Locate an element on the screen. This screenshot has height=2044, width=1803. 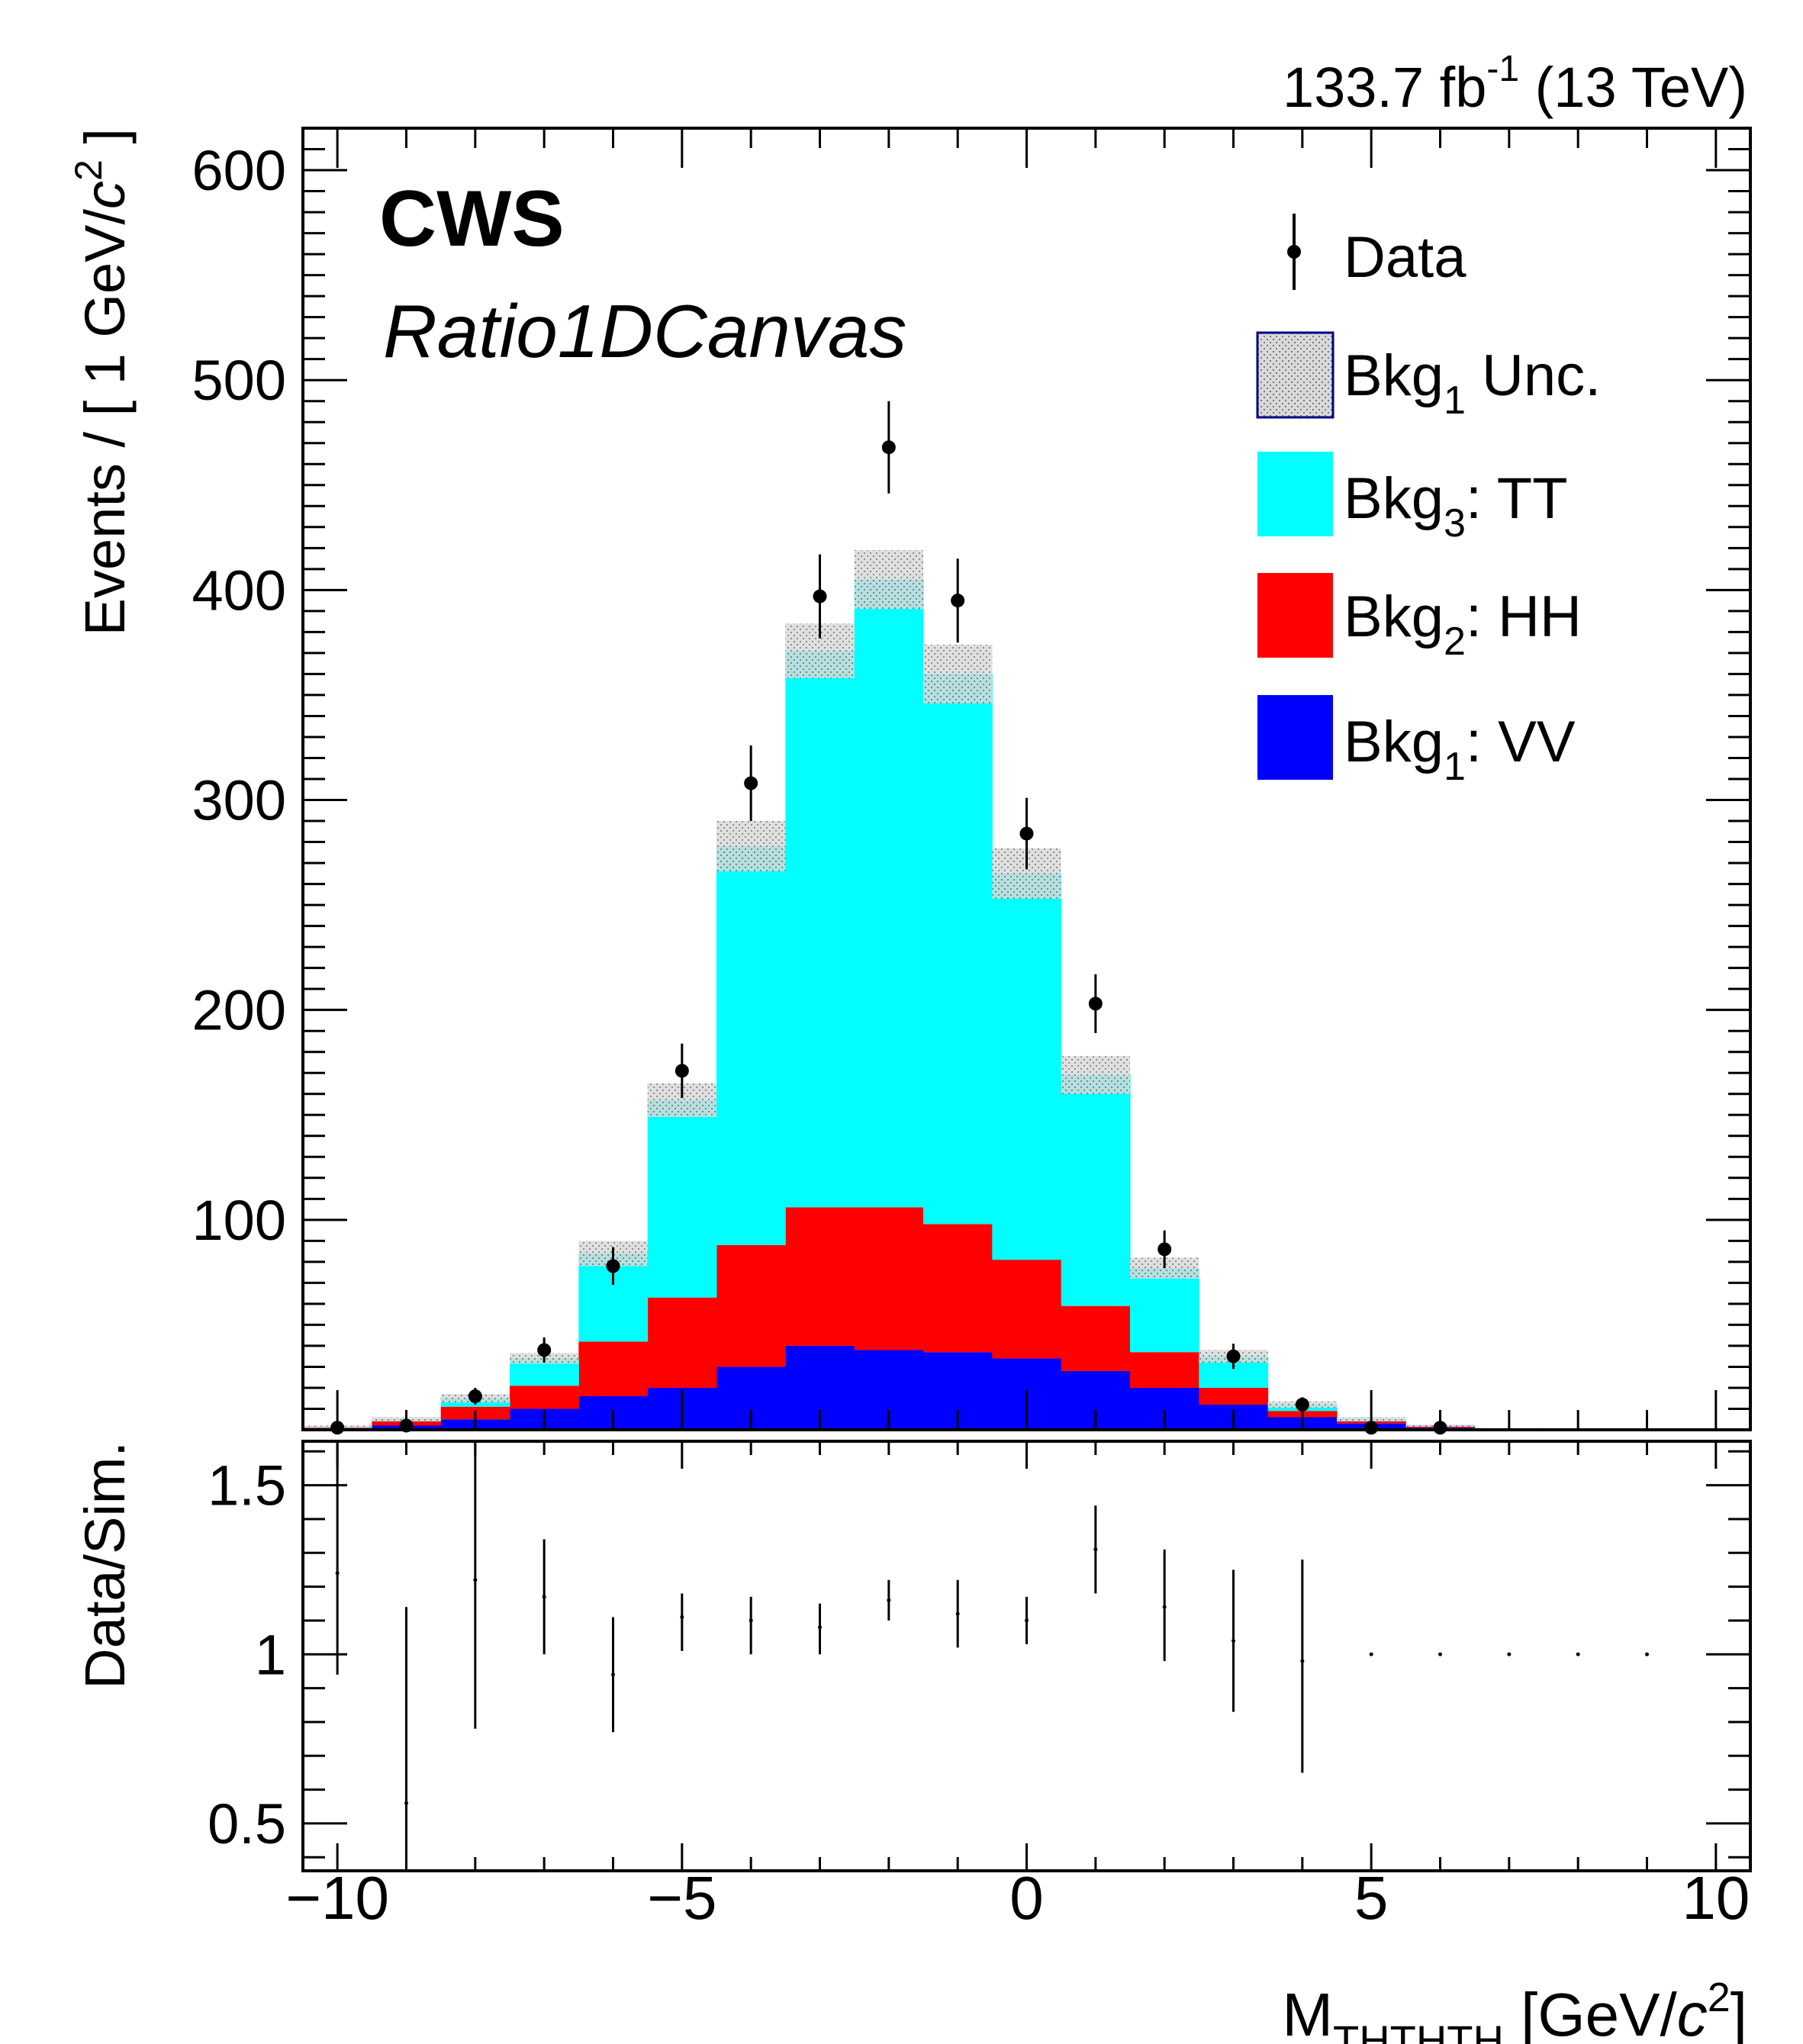
x-tick-label: −10 is located at coordinates (337, 1898).